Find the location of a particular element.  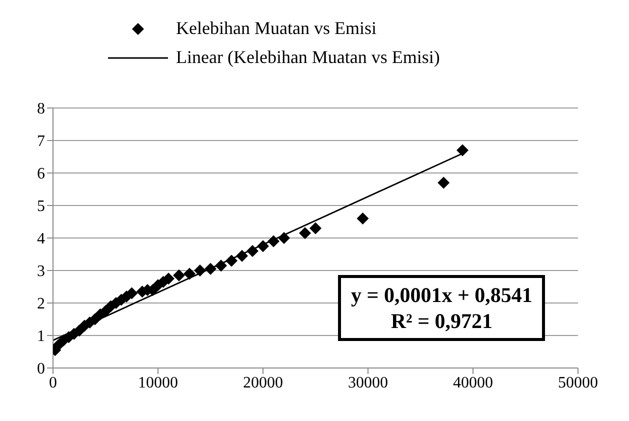

y-tick-label: 3 is located at coordinates (41, 271).